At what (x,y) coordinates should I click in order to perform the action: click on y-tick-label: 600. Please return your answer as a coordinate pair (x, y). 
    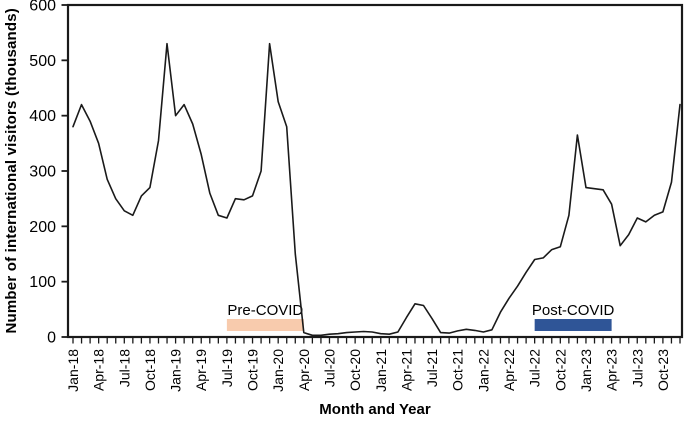
    Looking at the image, I should click on (42, 7).